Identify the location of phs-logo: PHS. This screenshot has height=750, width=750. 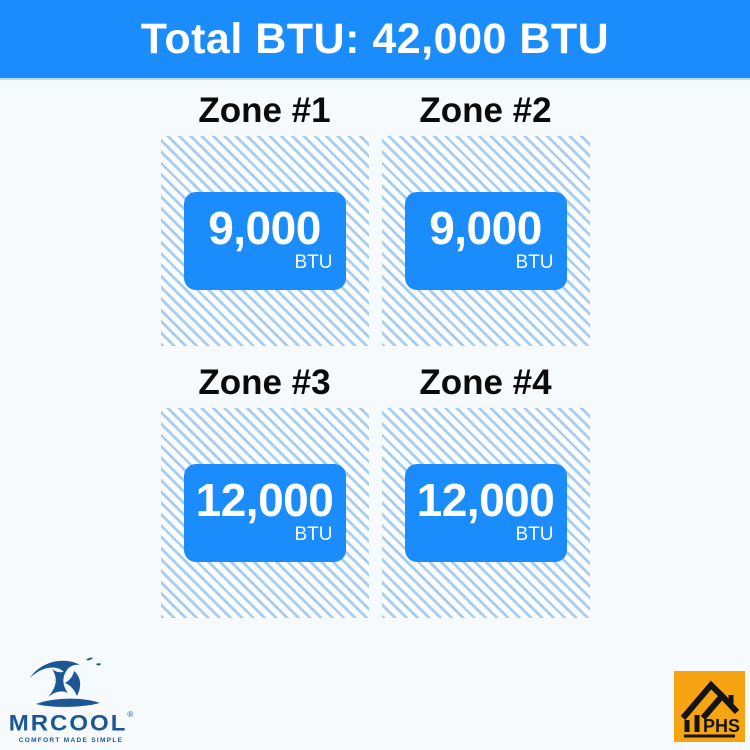
(709, 706).